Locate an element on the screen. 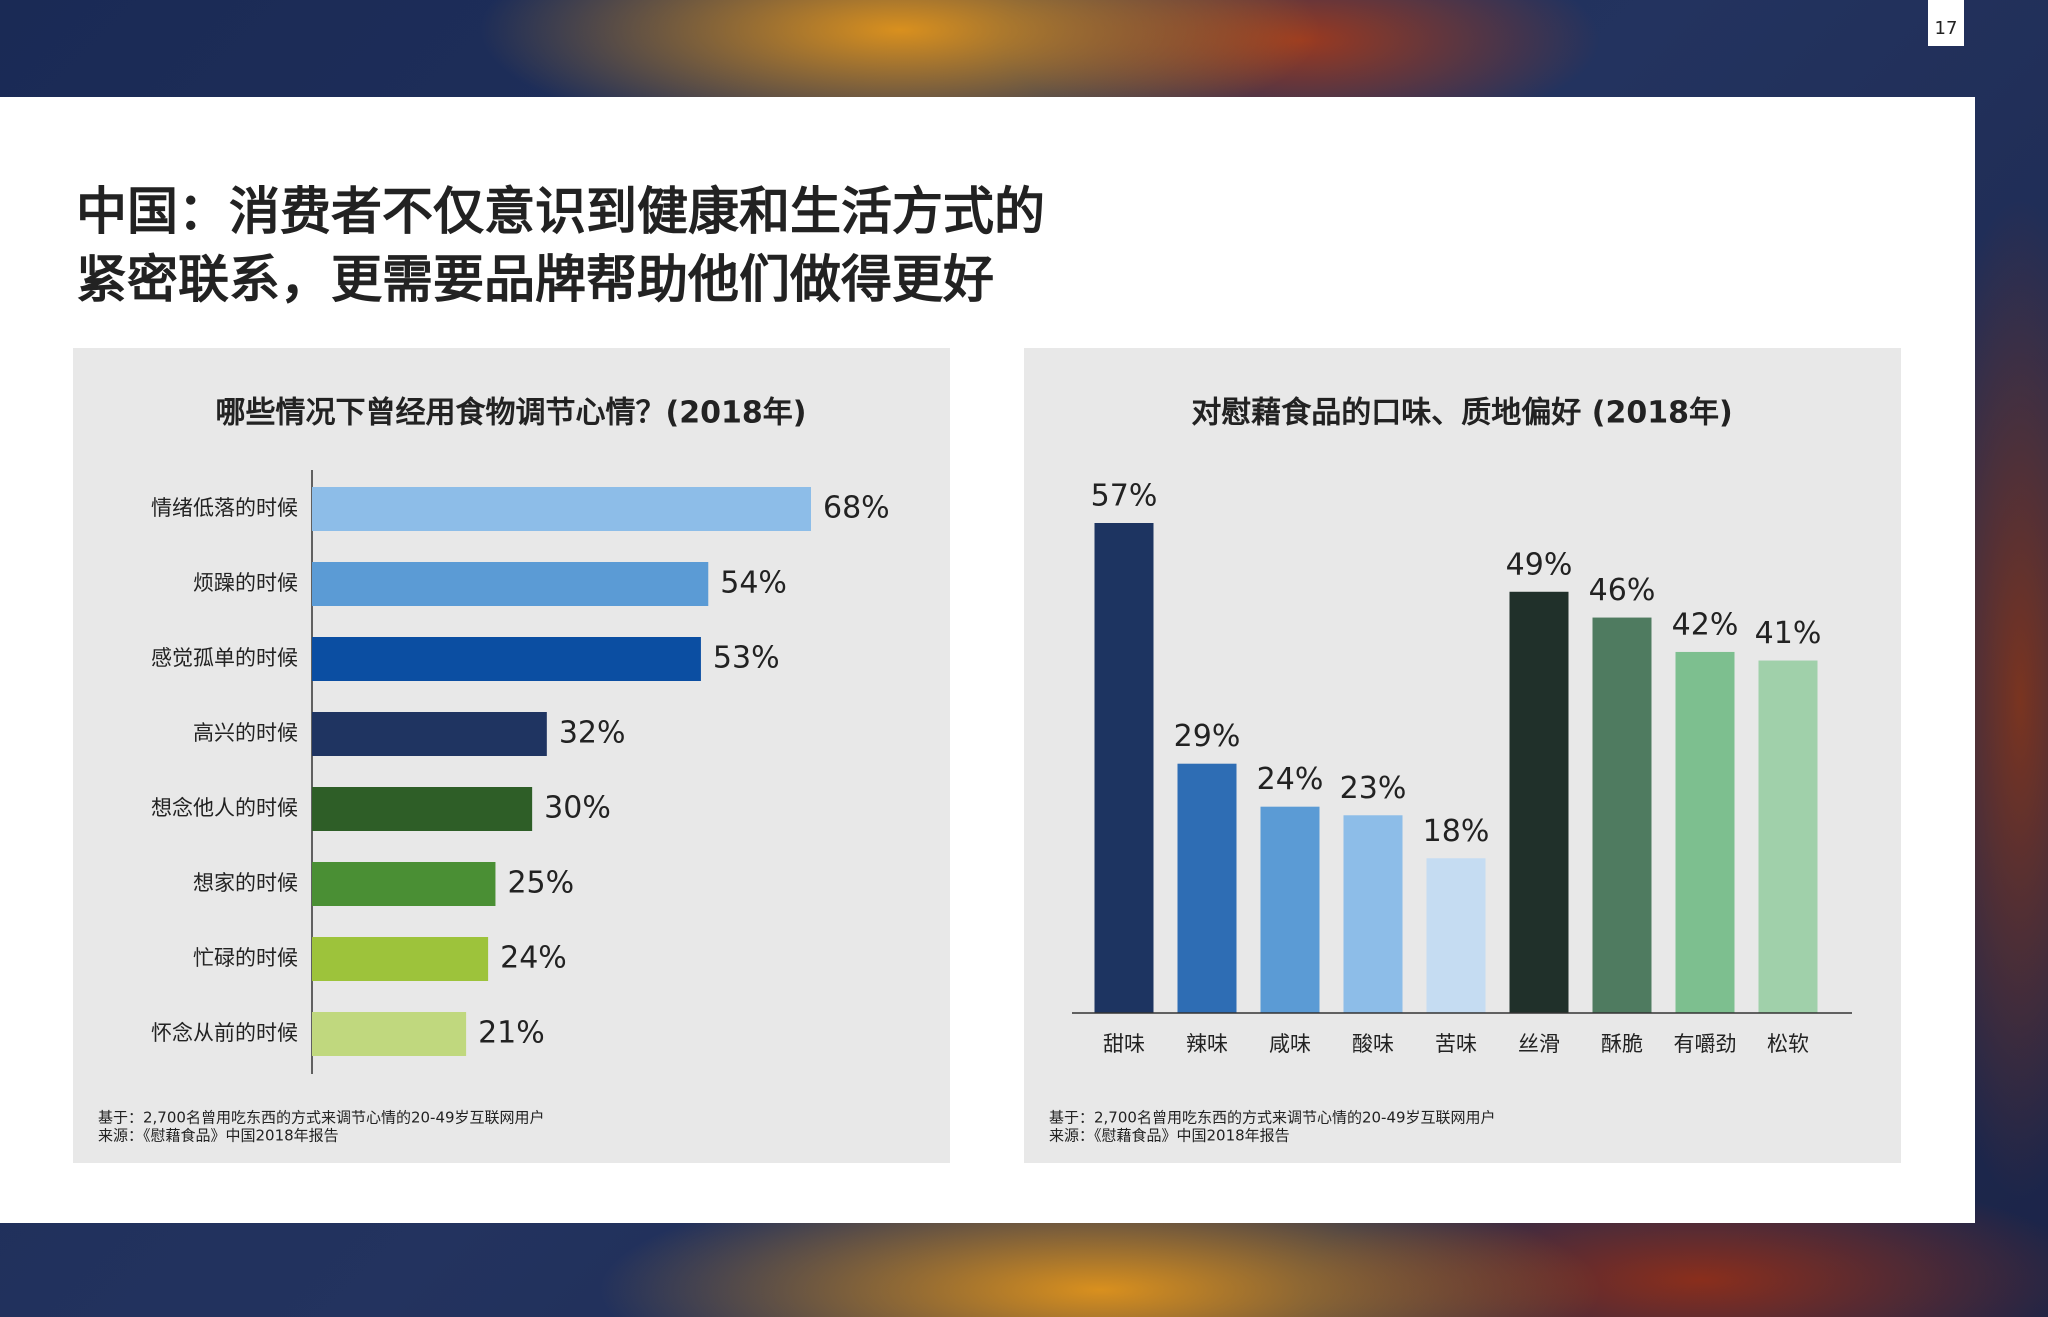 This screenshot has height=1317, width=2048. category-label: 酥脆 is located at coordinates (1622, 1044).